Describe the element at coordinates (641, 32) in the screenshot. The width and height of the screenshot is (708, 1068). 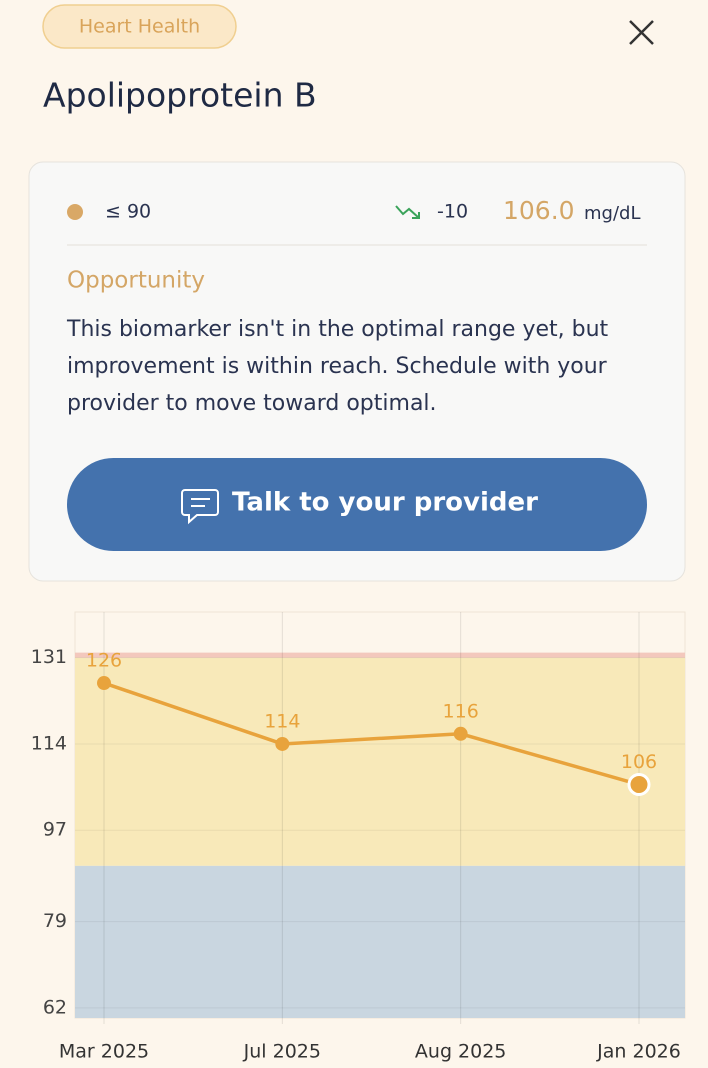
I see `close-button` at that location.